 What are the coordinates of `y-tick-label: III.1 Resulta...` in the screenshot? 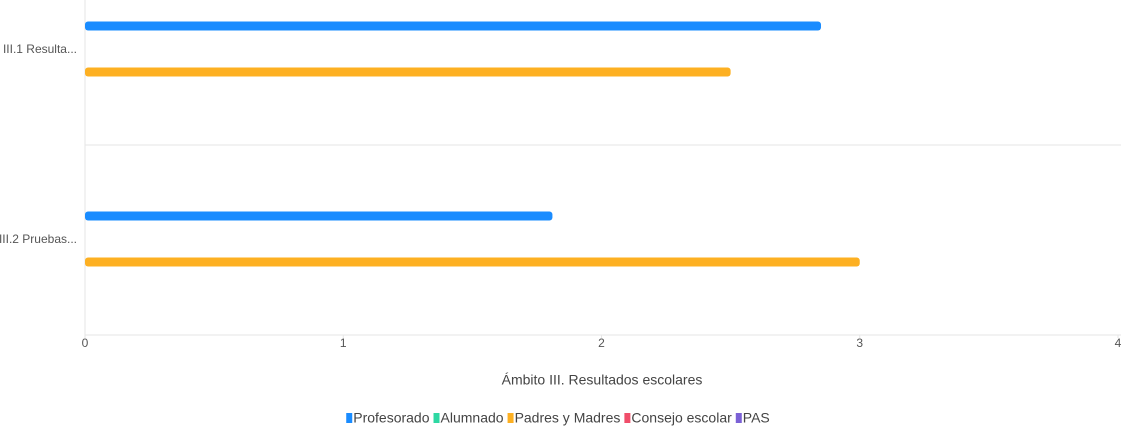 It's located at (40, 49).